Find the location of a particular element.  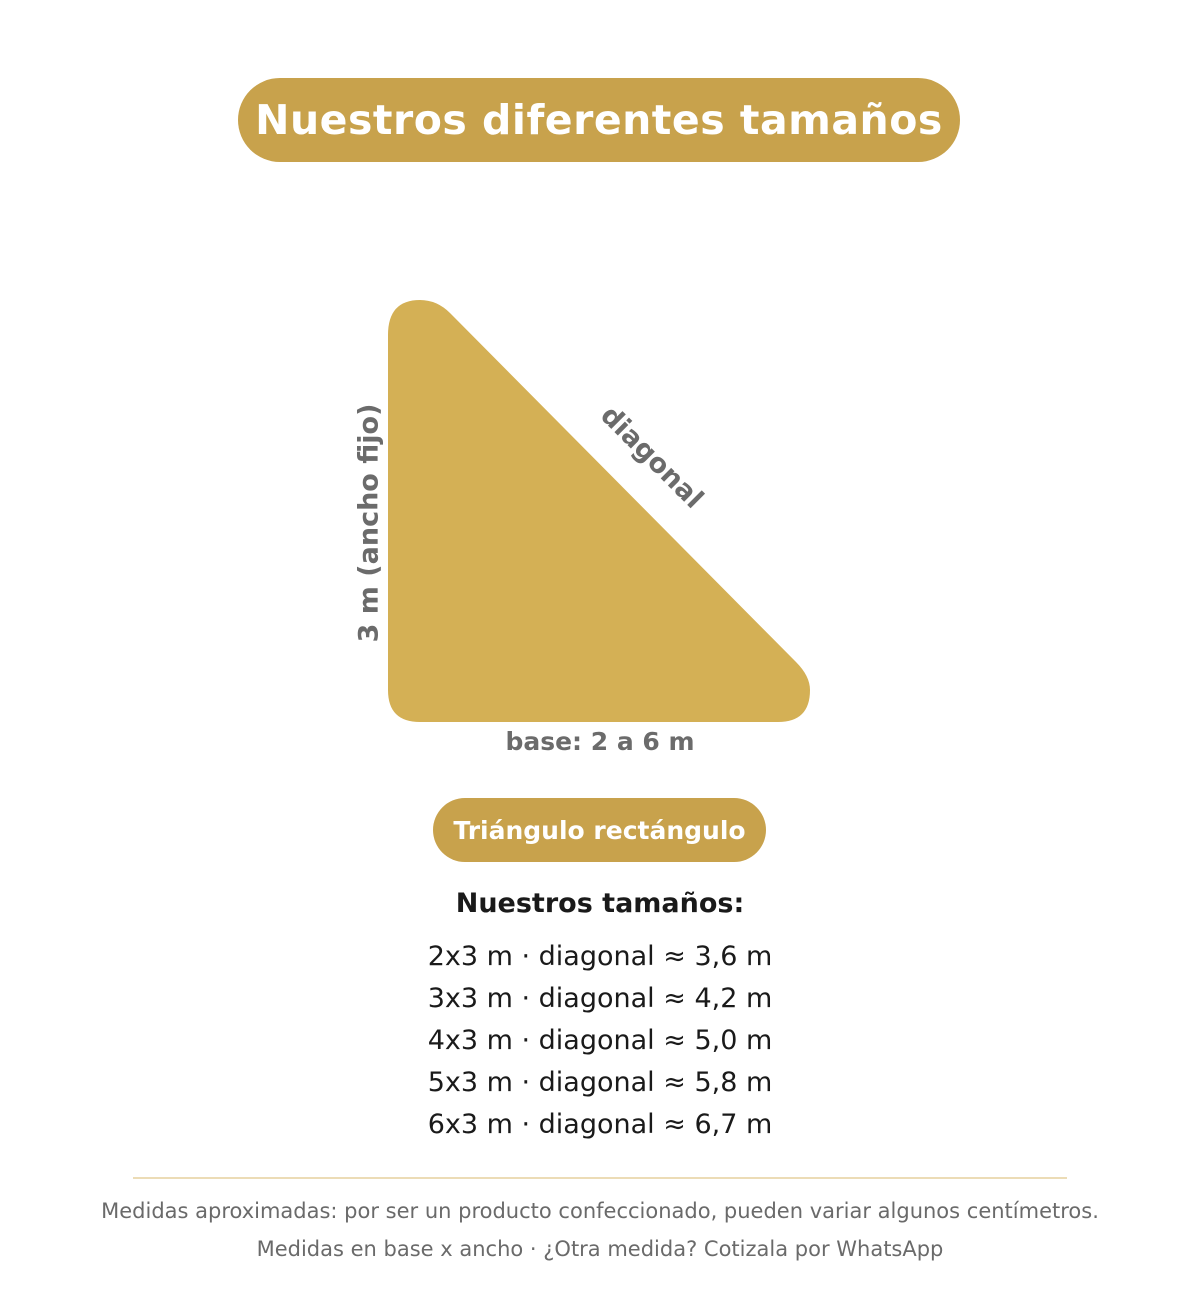

title-banner: Nuestros diferentes tamaños is located at coordinates (599, 120).